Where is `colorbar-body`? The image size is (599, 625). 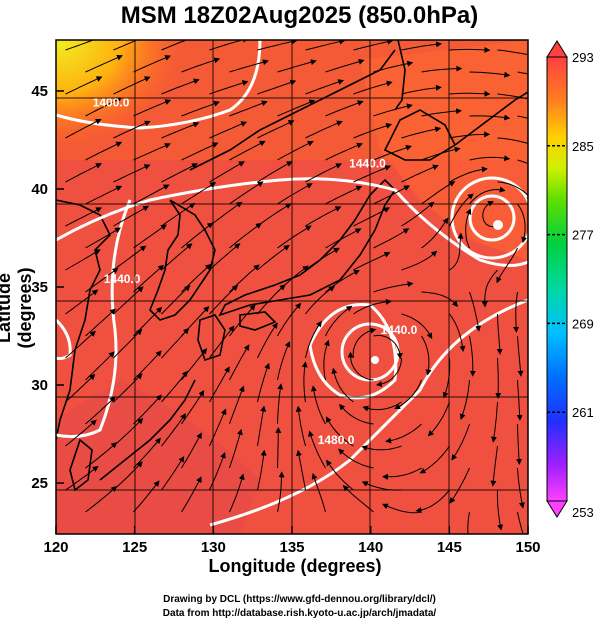
colorbar-body is located at coordinates (557, 279).